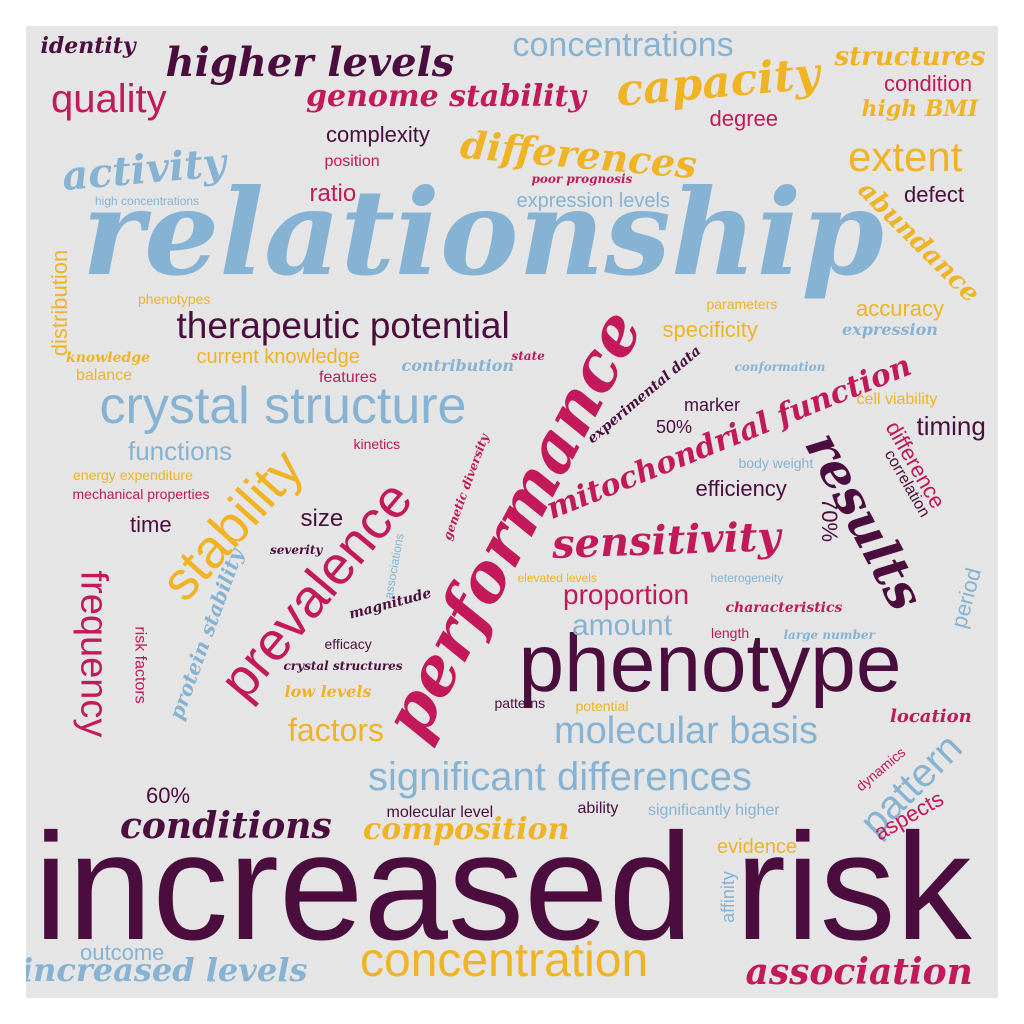  Describe the element at coordinates (557, 578) in the screenshot. I see `word-elevated-levels: elevated levels` at that location.